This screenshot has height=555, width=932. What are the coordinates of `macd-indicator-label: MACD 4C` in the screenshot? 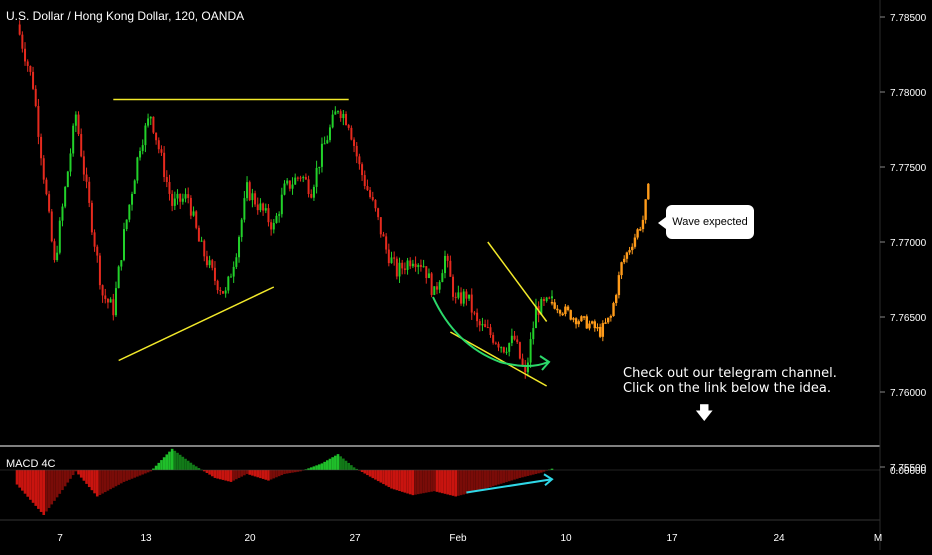 It's located at (31, 464).